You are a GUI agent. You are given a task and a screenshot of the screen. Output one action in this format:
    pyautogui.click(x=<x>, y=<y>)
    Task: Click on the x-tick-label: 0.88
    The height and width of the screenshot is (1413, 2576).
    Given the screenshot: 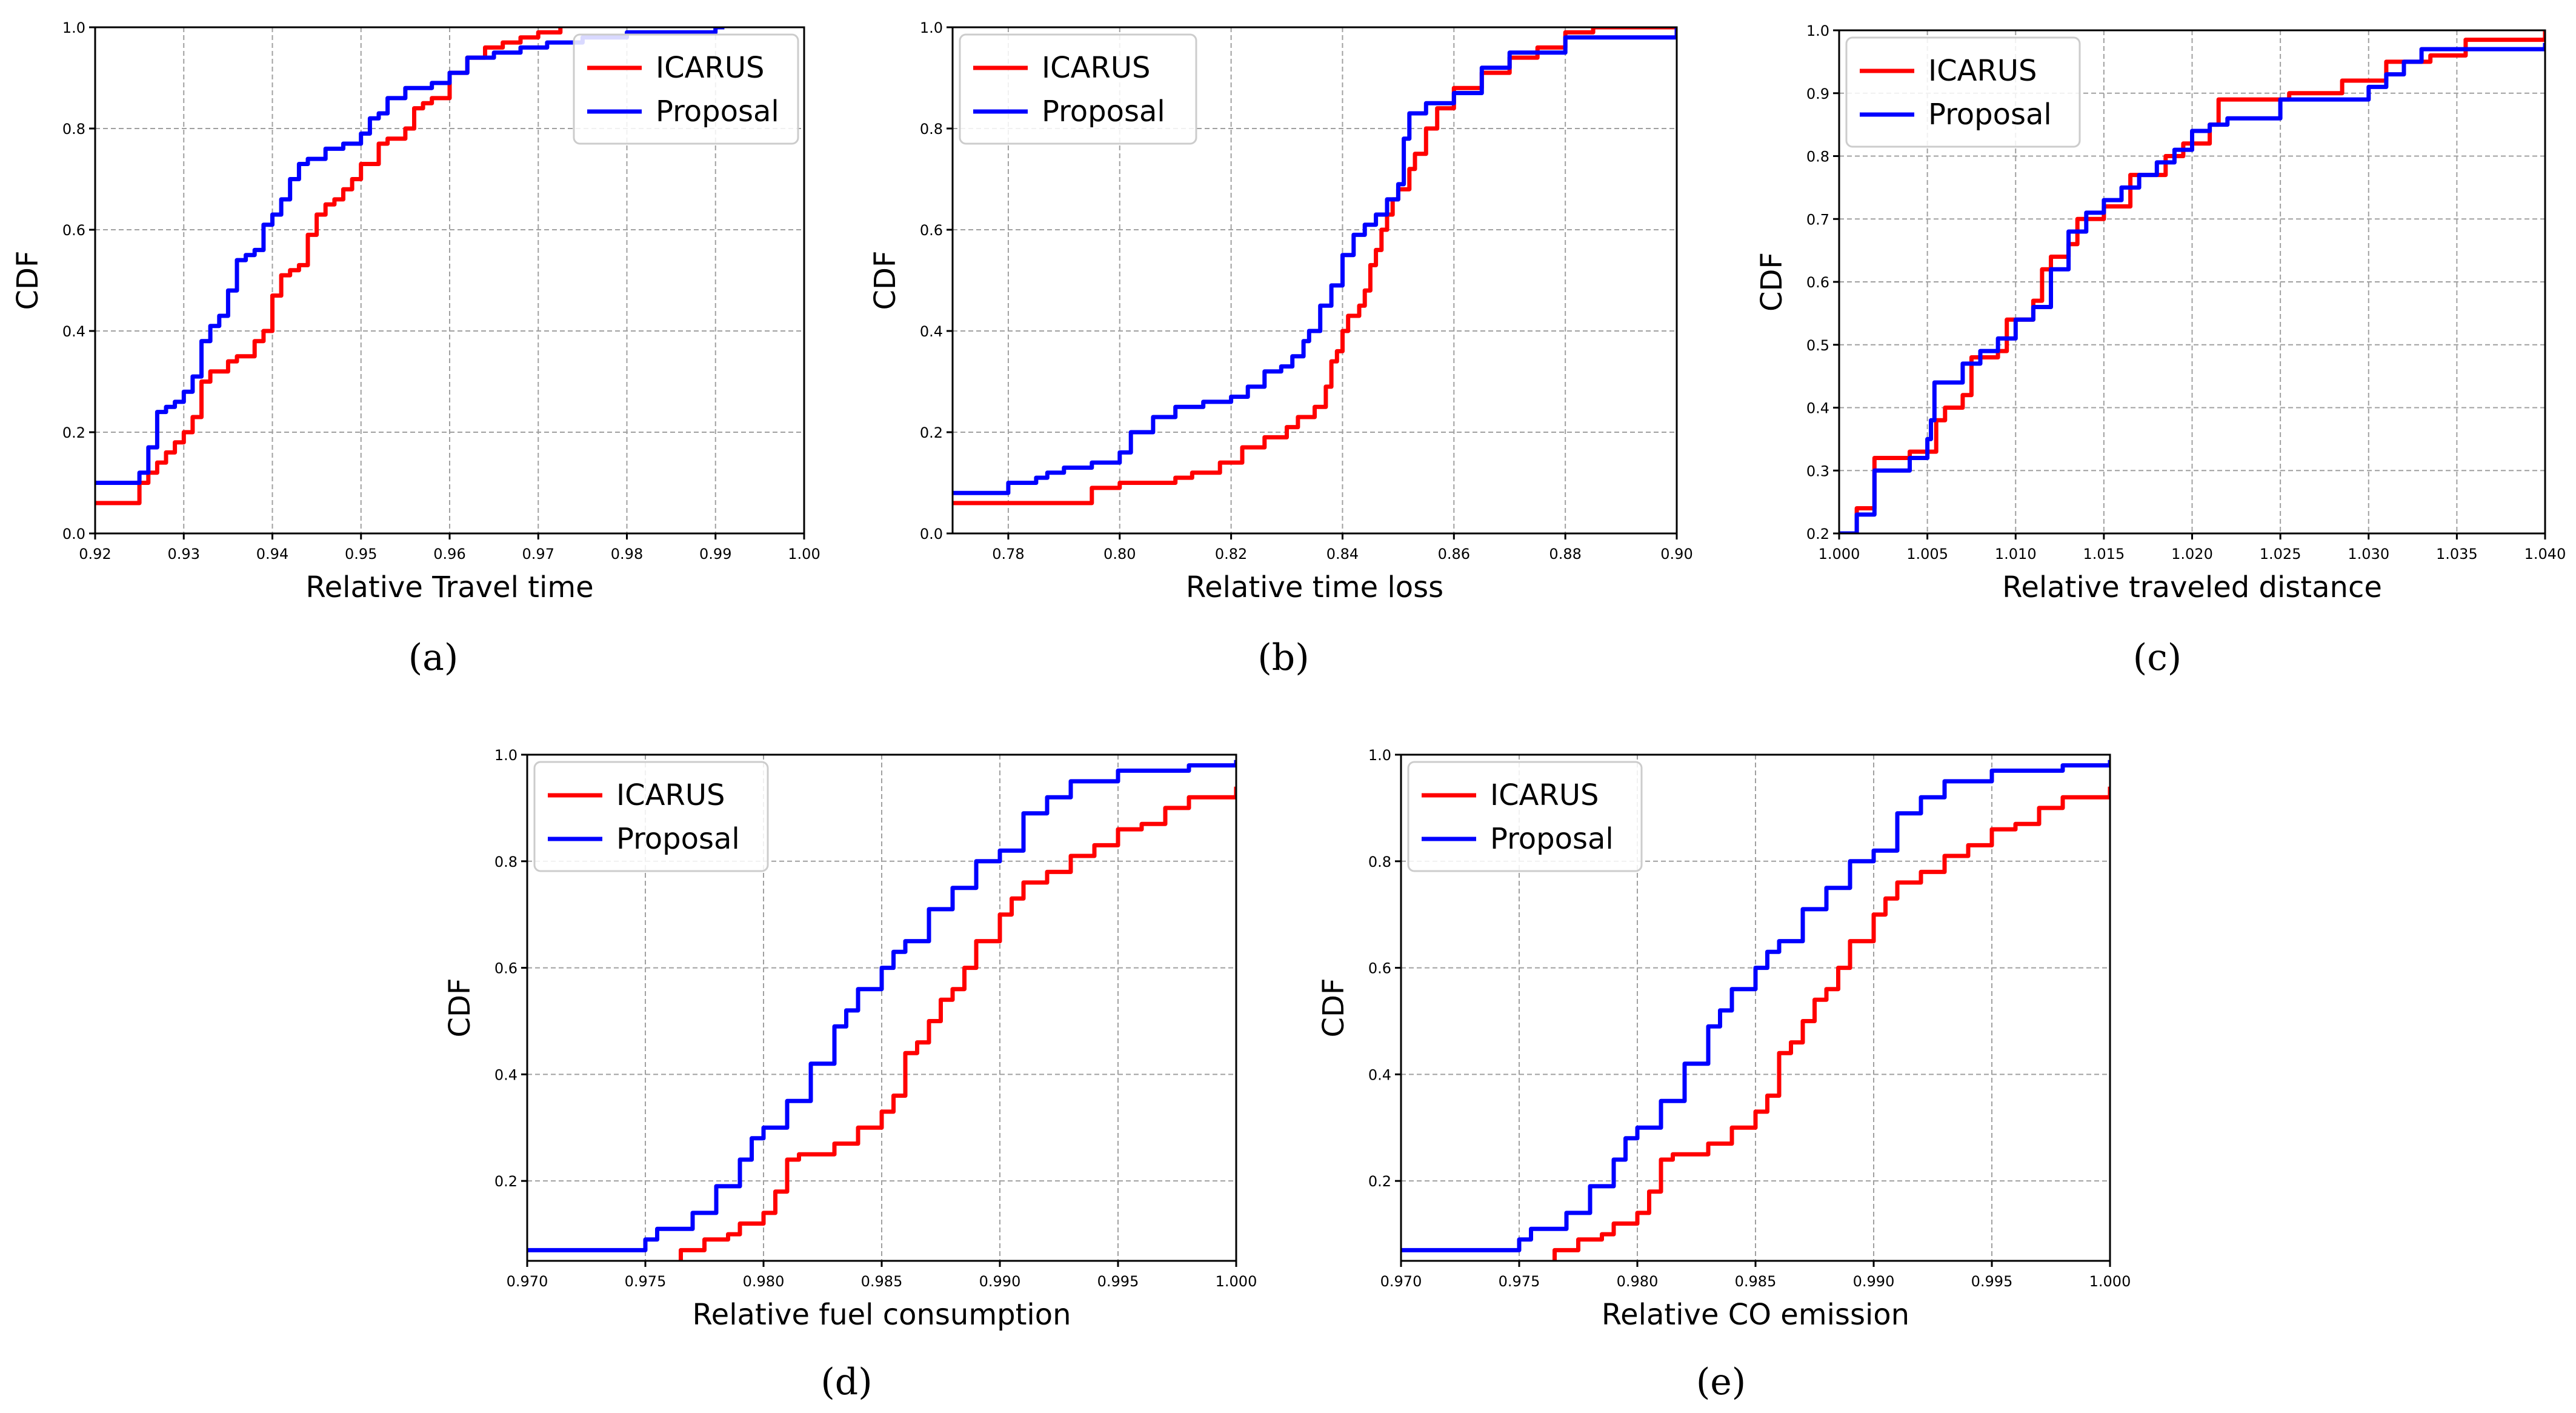 What is the action you would take?
    pyautogui.click(x=1565, y=554)
    